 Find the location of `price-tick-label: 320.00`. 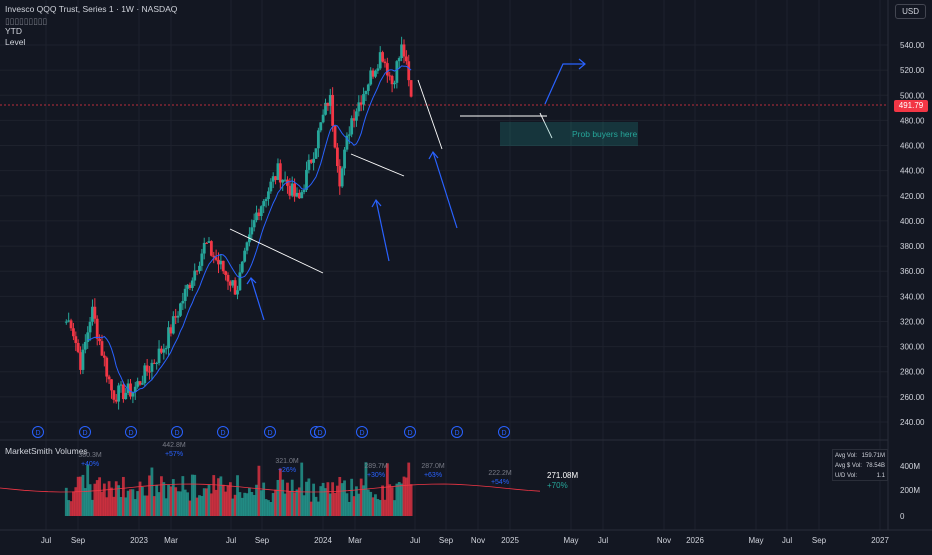

price-tick-label: 320.00 is located at coordinates (912, 321).